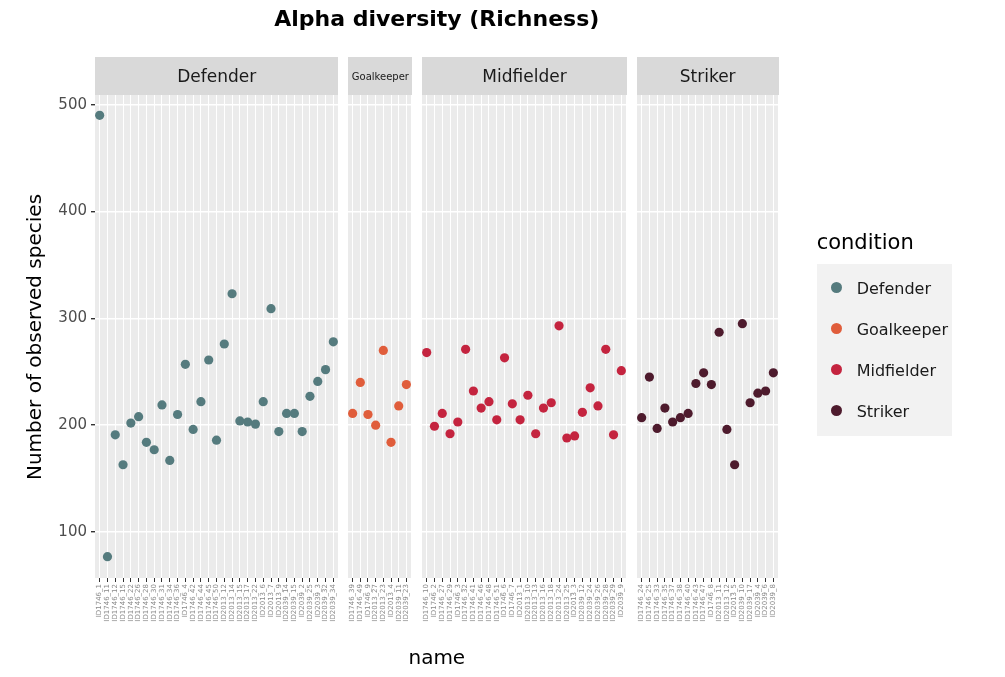 Image resolution: width=1005 pixels, height=677 pixels. What do you see at coordinates (217, 76) in the screenshot?
I see `chart-subtitle: Defender` at bounding box center [217, 76].